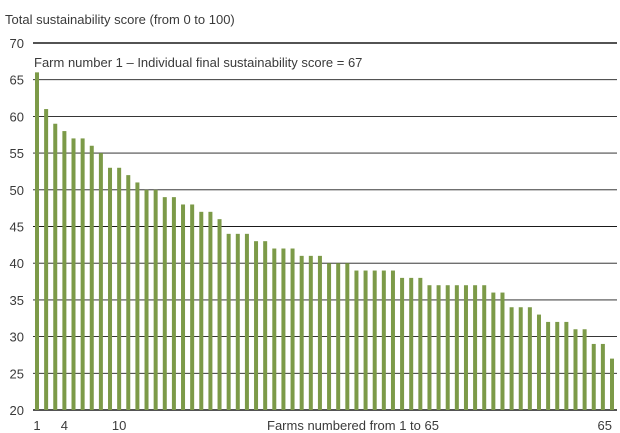  Describe the element at coordinates (17, 80) in the screenshot. I see `y-tick-label: 65` at that location.